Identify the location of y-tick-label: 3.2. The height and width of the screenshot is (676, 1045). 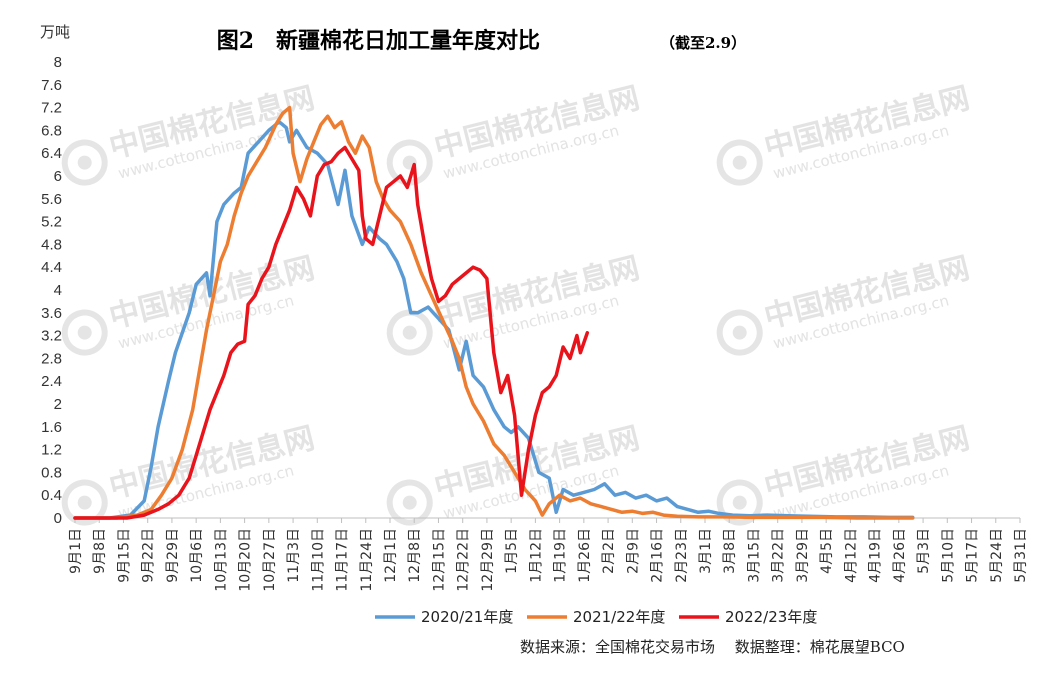
(51, 336).